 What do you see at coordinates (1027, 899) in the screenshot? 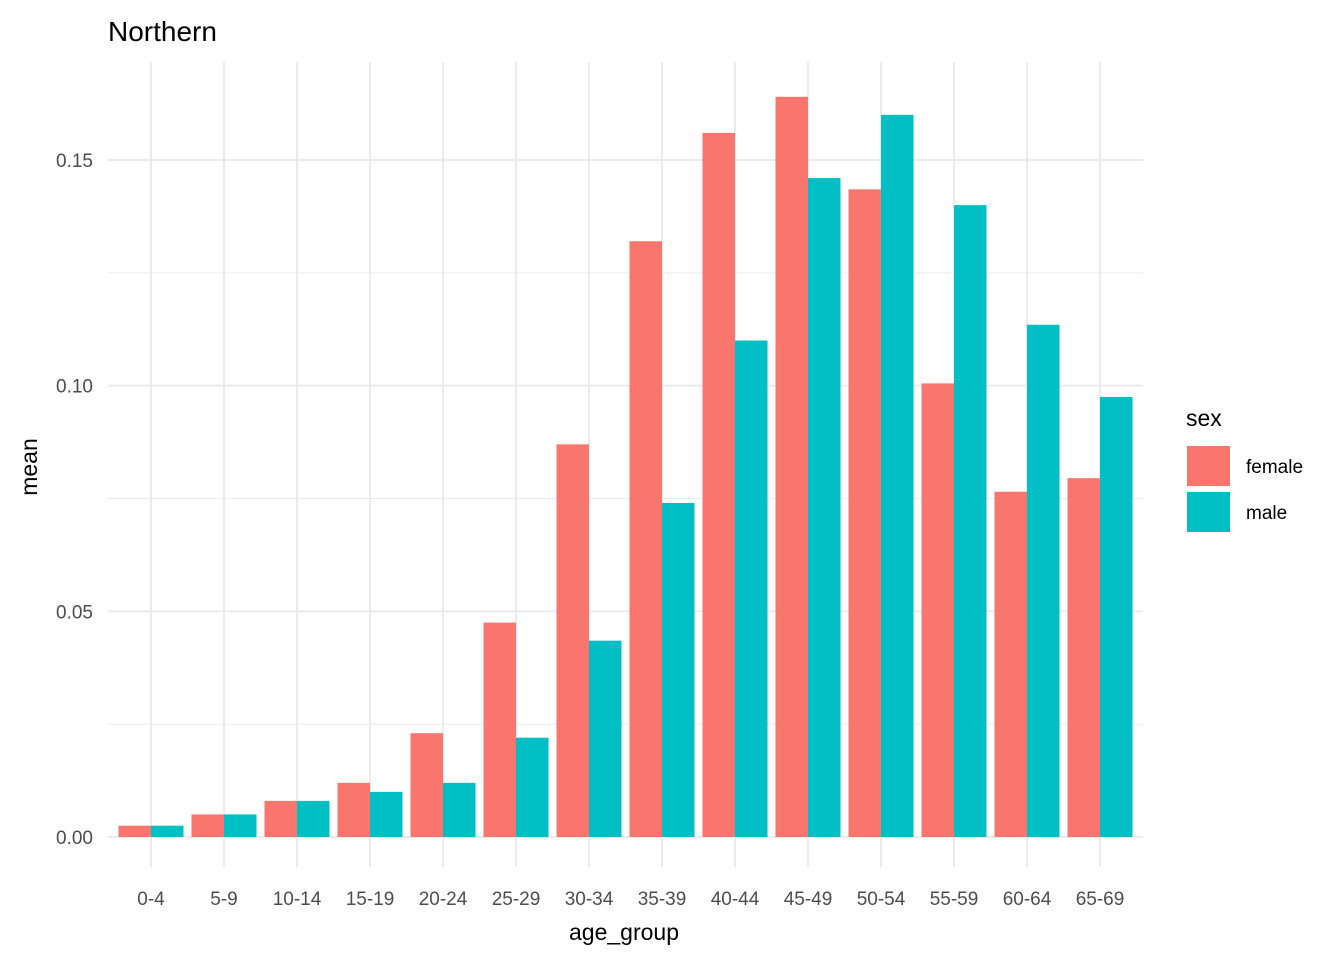
I see `x-tick-label: 60-64` at bounding box center [1027, 899].